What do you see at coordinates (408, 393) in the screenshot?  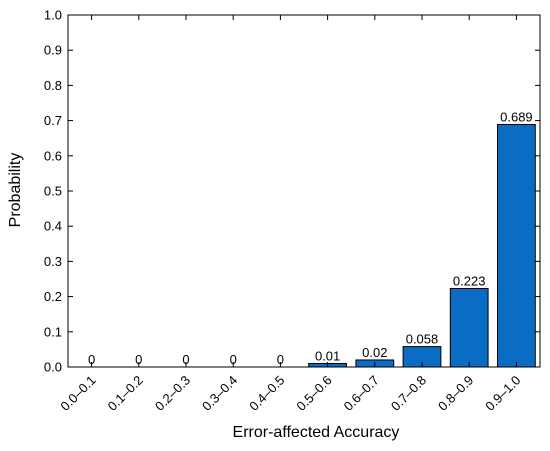 I see `x-tick-label: 0.7–0.8` at bounding box center [408, 393].